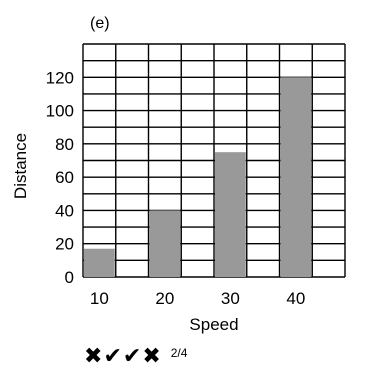  What do you see at coordinates (60, 111) in the screenshot?
I see `y-tick-label: 100` at bounding box center [60, 111].